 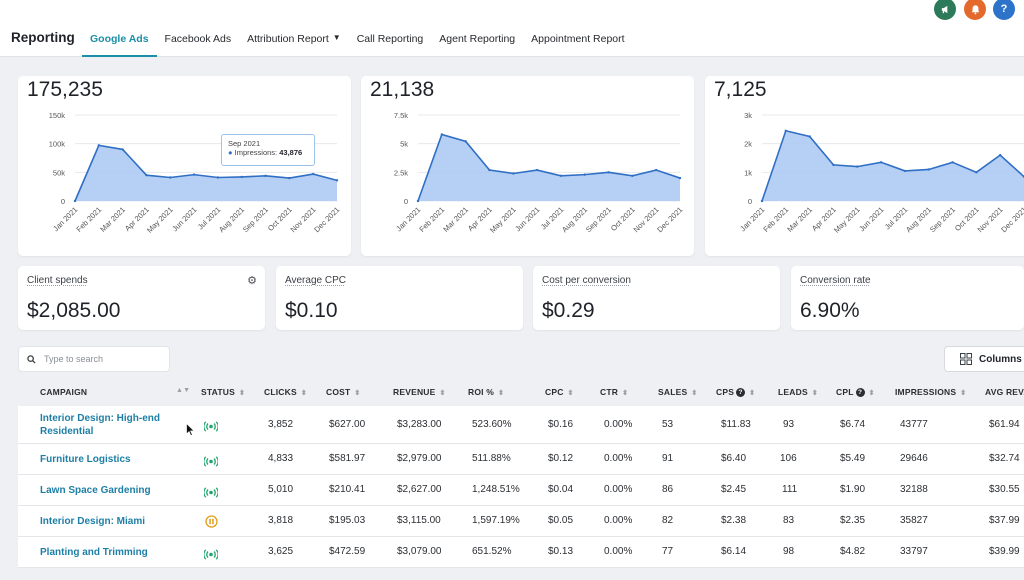 What do you see at coordinates (252, 281) in the screenshot?
I see `gear-icon: ⚙` at bounding box center [252, 281].